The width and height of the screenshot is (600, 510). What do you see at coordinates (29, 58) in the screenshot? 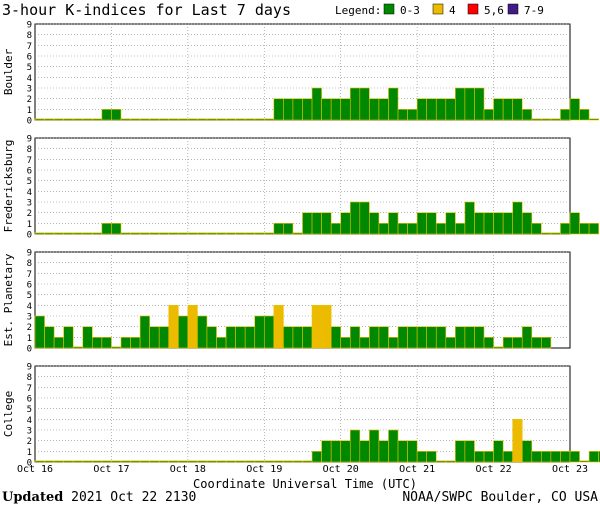
I see `y-tick-label: 6` at bounding box center [29, 58].